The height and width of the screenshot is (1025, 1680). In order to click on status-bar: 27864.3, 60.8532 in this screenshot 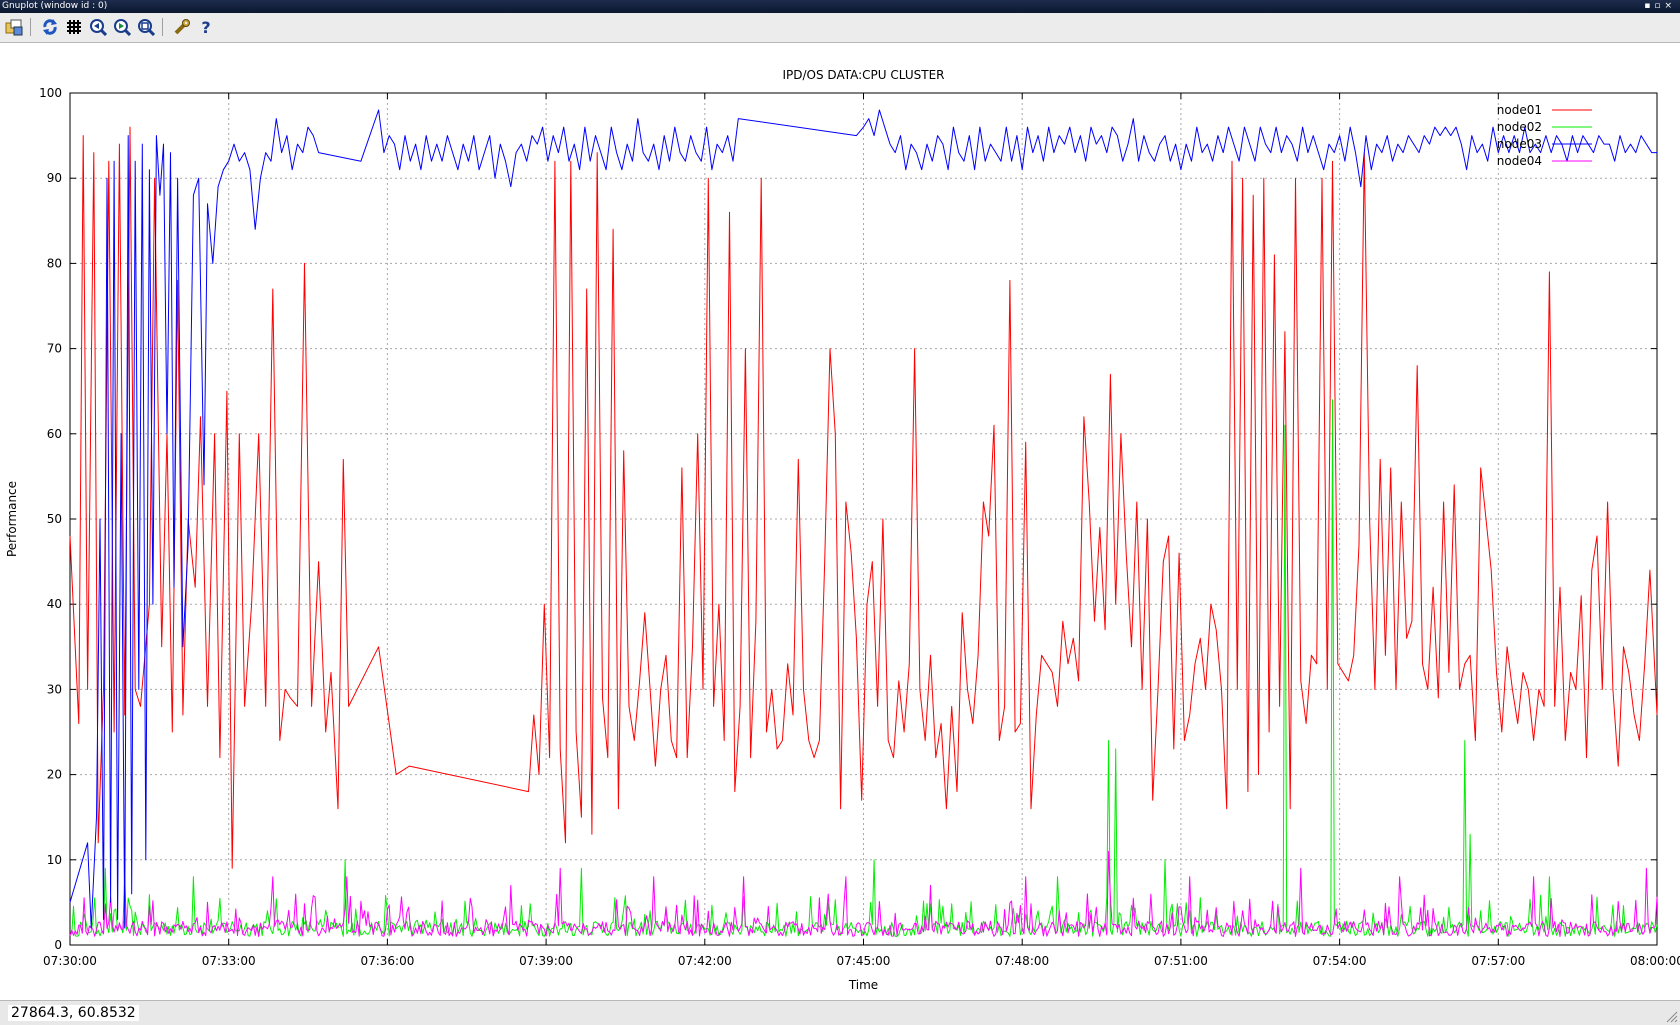, I will do `click(840, 1012)`.